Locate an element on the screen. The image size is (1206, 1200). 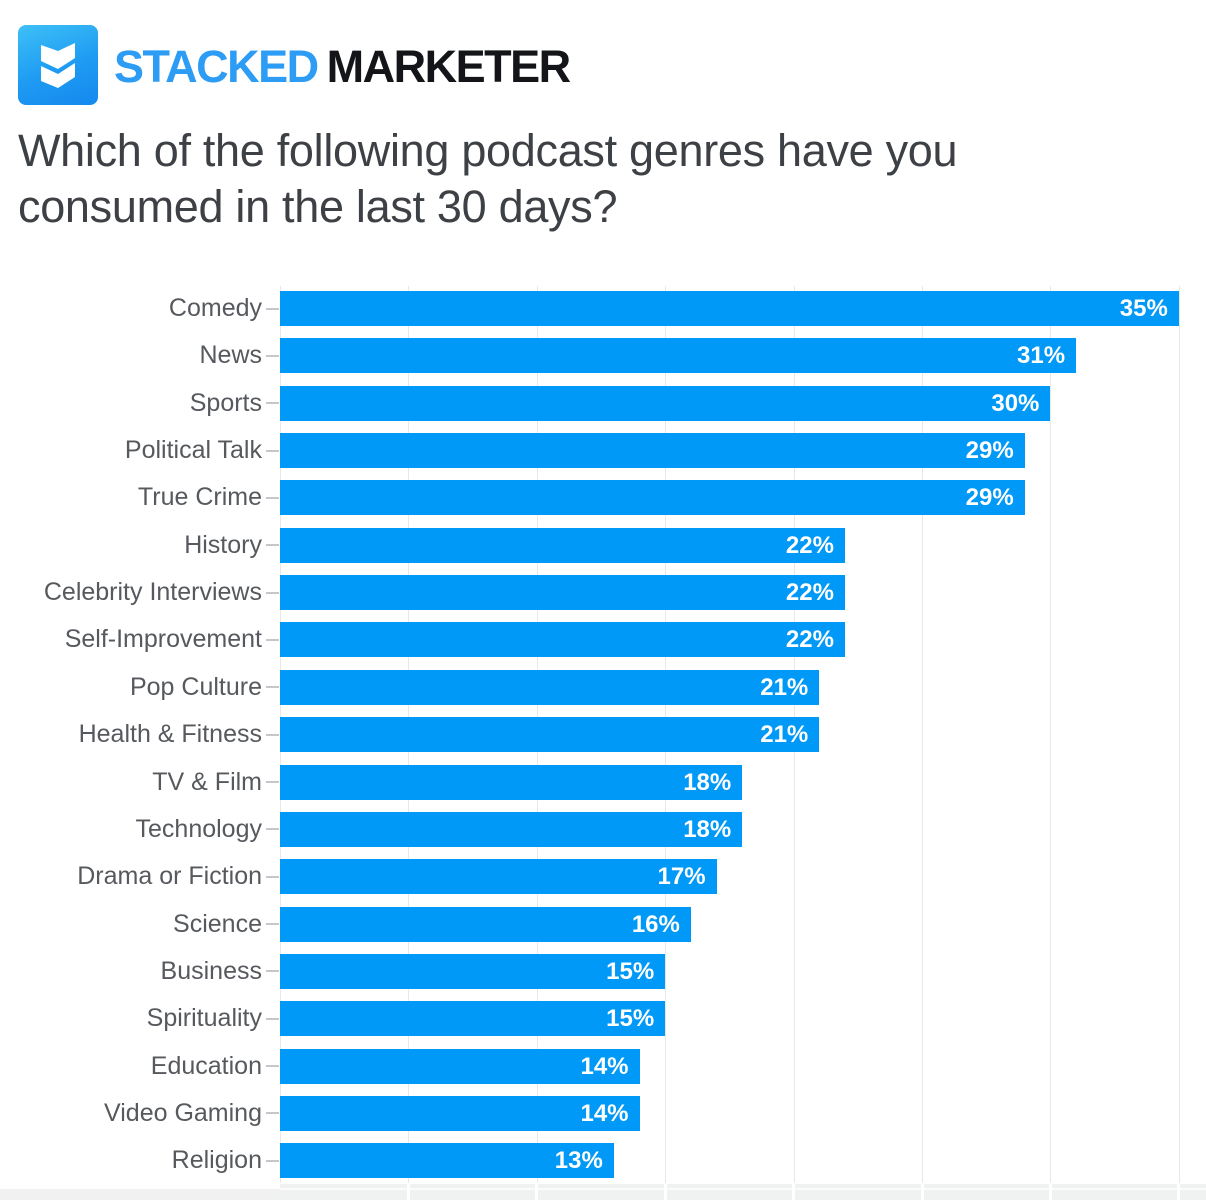
category-label: History is located at coordinates (223, 544).